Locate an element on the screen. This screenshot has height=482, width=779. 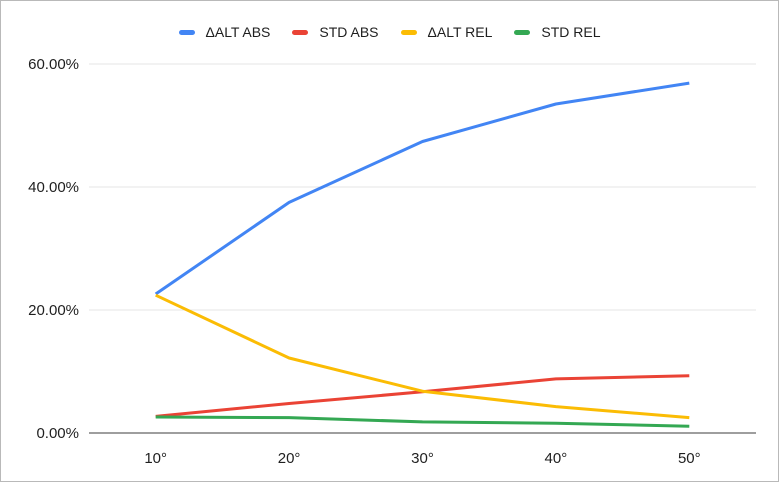
legend-item-std-abs: STD ABS is located at coordinates (335, 32).